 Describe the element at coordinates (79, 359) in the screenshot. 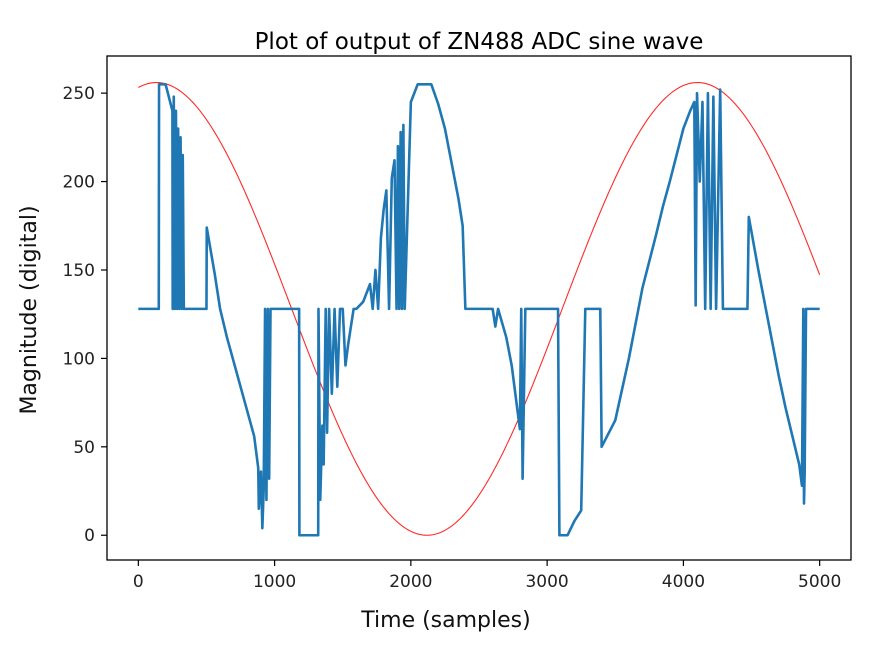

I see `y-tick-label: 100` at that location.